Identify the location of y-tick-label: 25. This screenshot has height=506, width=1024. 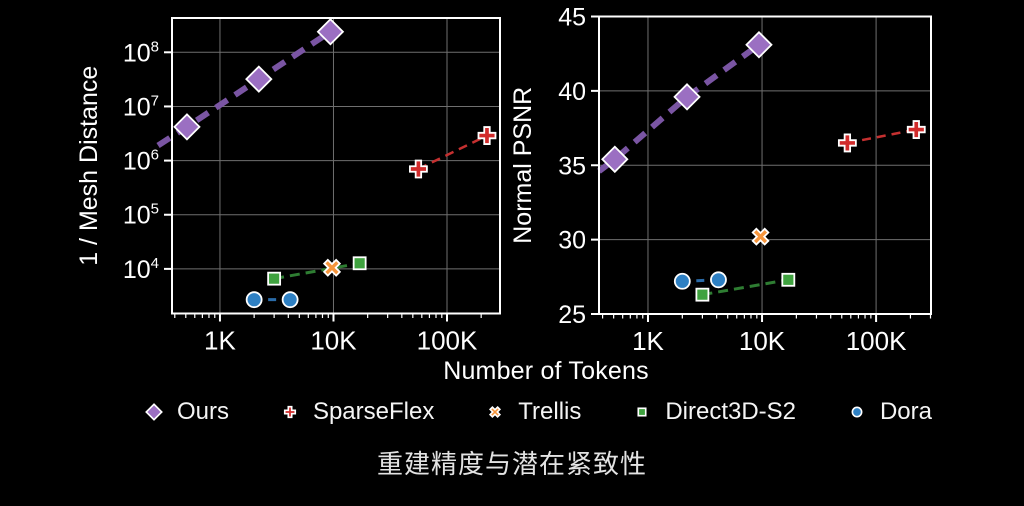
(572, 315).